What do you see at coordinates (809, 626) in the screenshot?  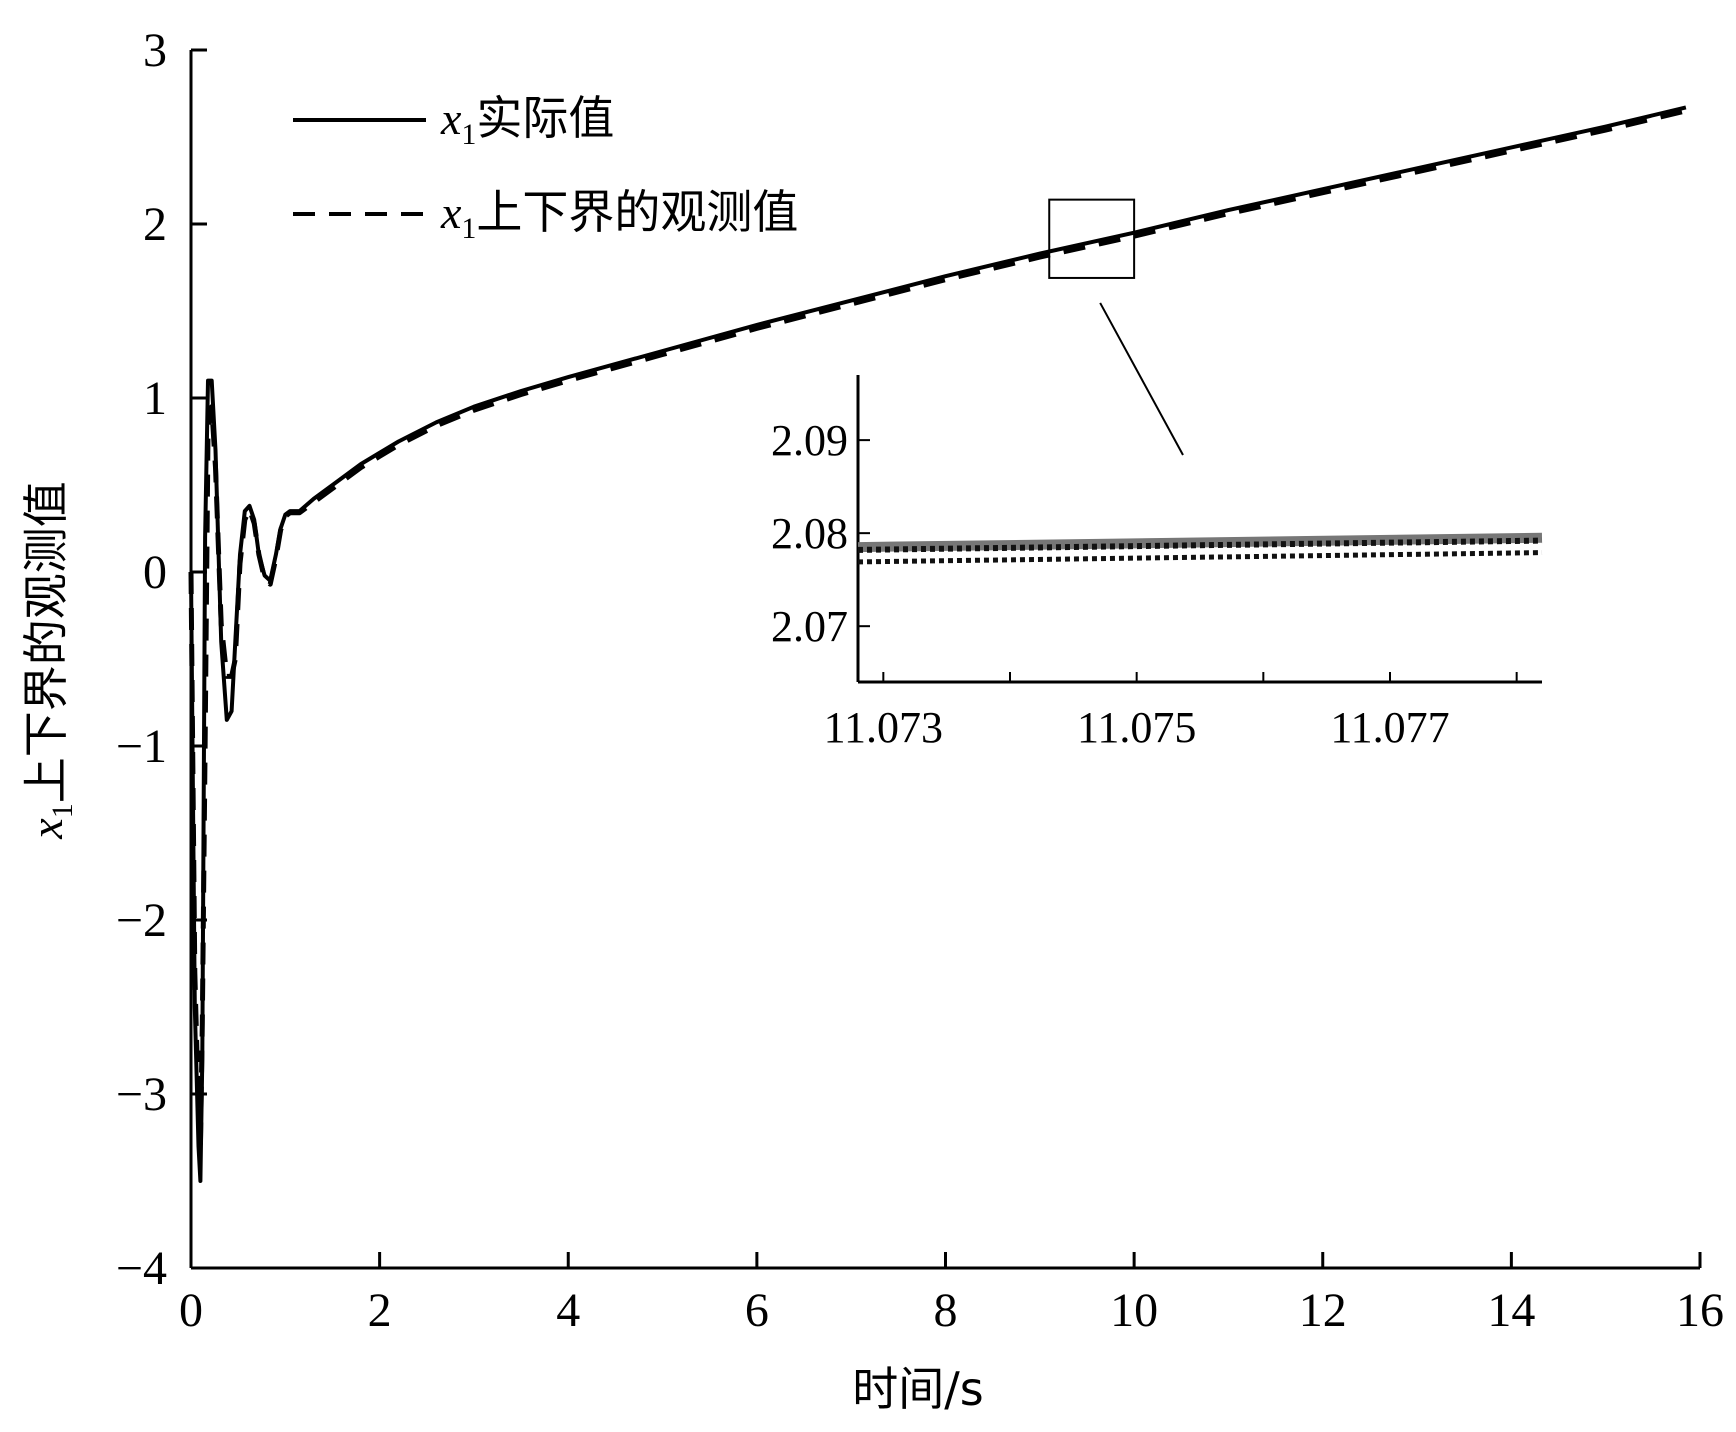 I see `inset-y-tick-label: 2.07` at bounding box center [809, 626].